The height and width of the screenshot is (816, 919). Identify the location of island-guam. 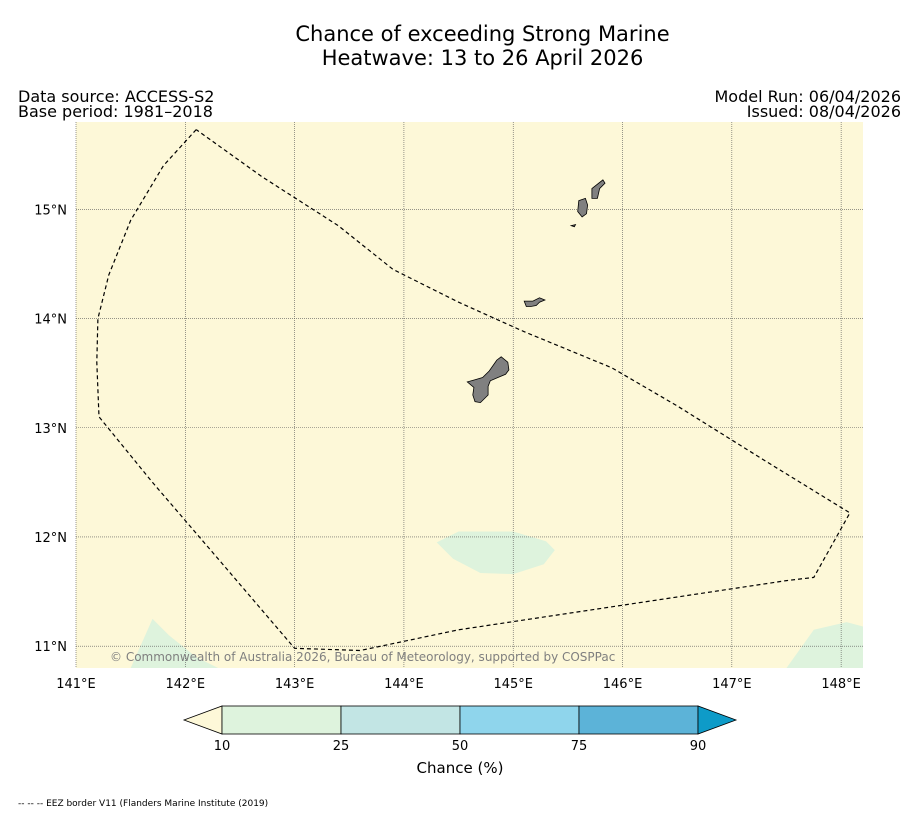
(488, 380).